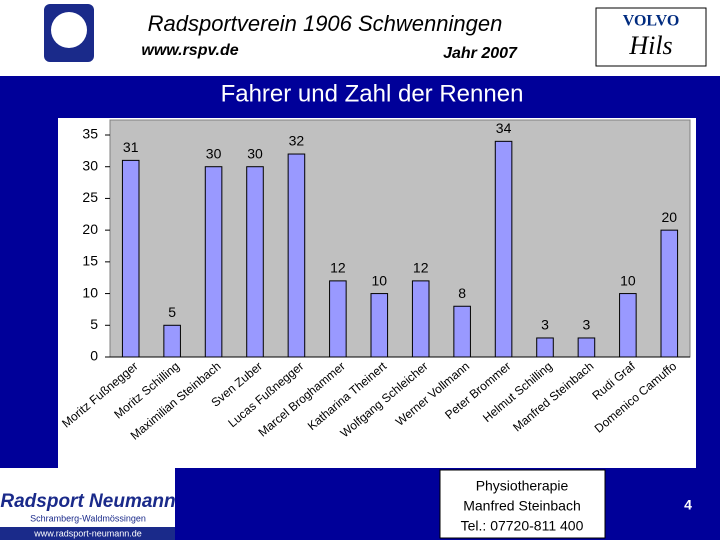 This screenshot has height=540, width=720. I want to click on footer-logo-title: Radsport Neumann, so click(87, 501).